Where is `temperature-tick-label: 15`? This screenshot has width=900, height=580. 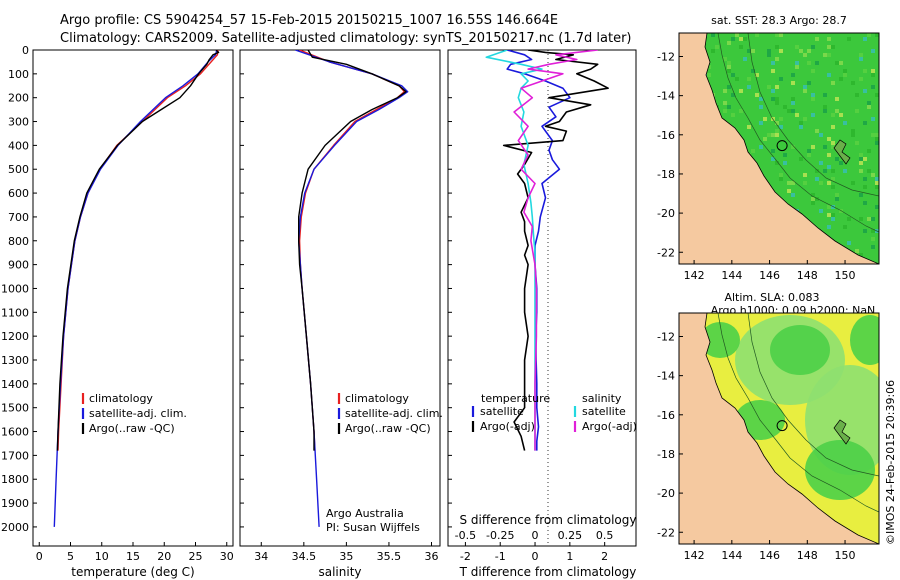
temperature-tick-label: 15 is located at coordinates (133, 556).